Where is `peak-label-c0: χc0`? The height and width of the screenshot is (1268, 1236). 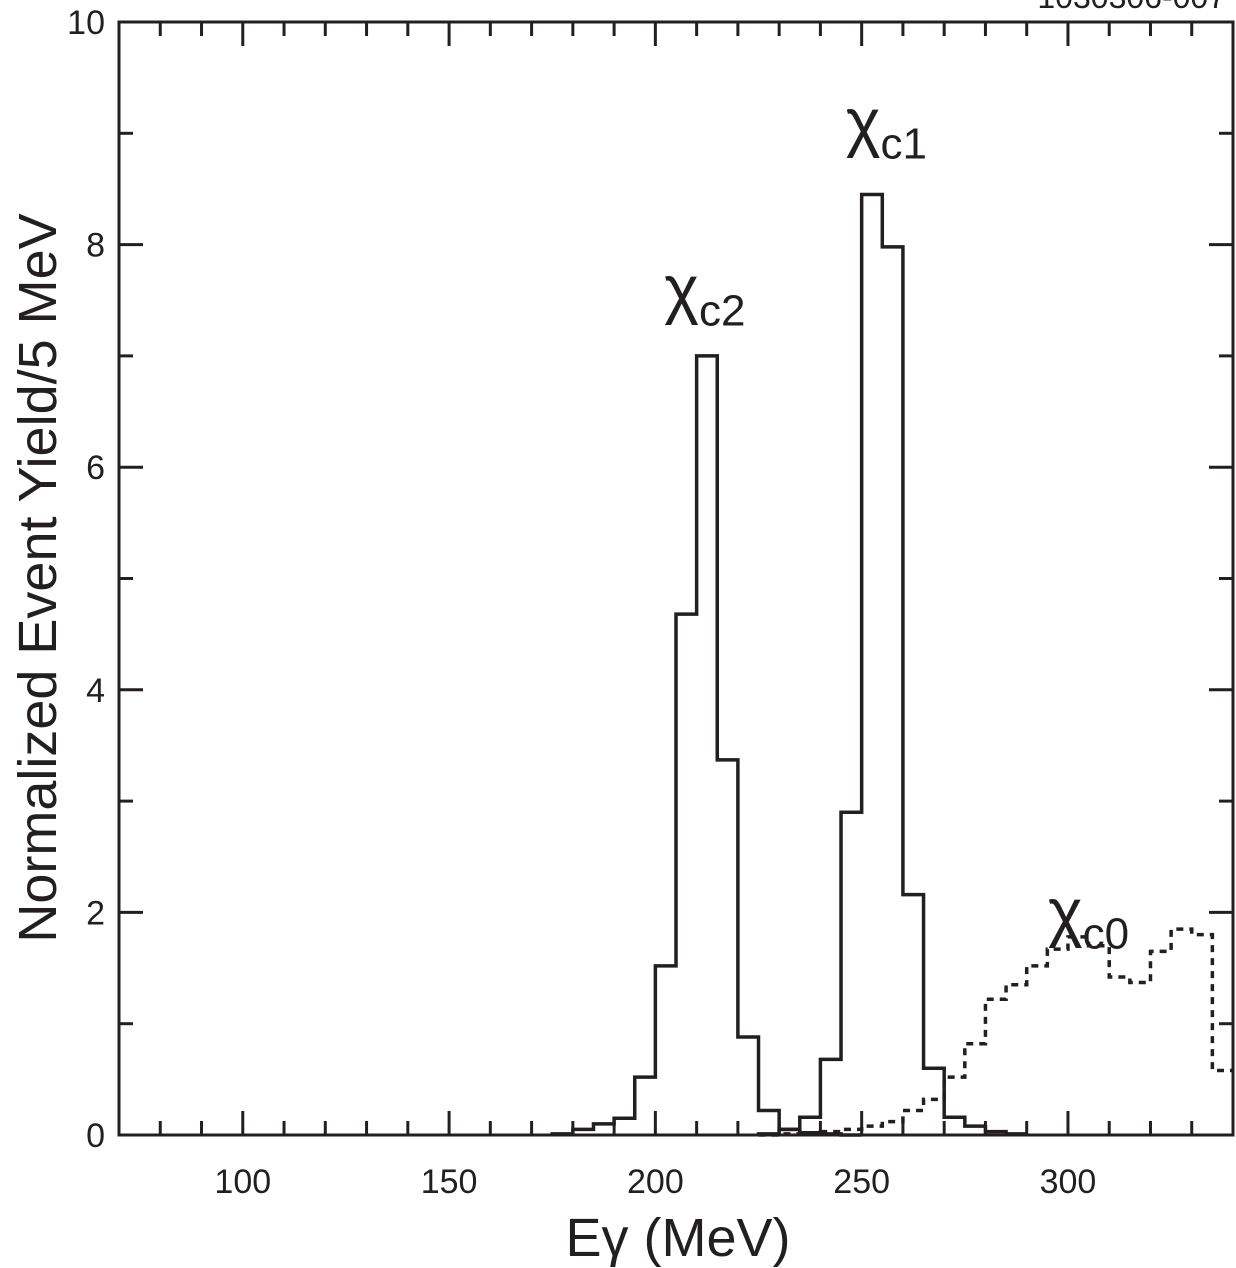
peak-label-c0: χc0 is located at coordinates (1088, 917).